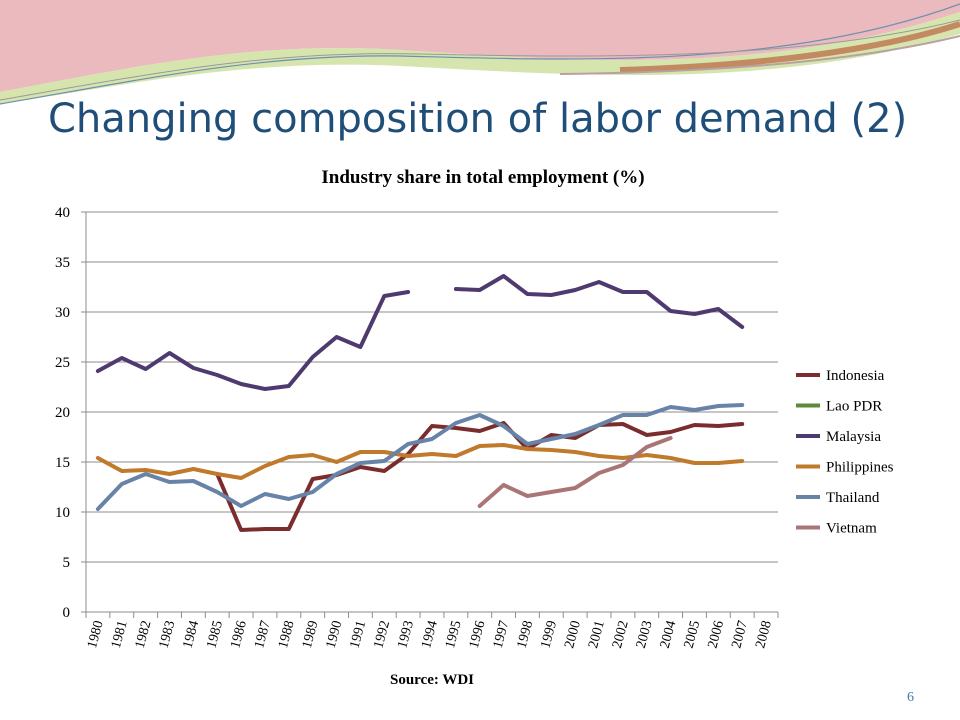 This screenshot has height=720, width=960. I want to click on x-tick-label: 1984, so click(192, 634).